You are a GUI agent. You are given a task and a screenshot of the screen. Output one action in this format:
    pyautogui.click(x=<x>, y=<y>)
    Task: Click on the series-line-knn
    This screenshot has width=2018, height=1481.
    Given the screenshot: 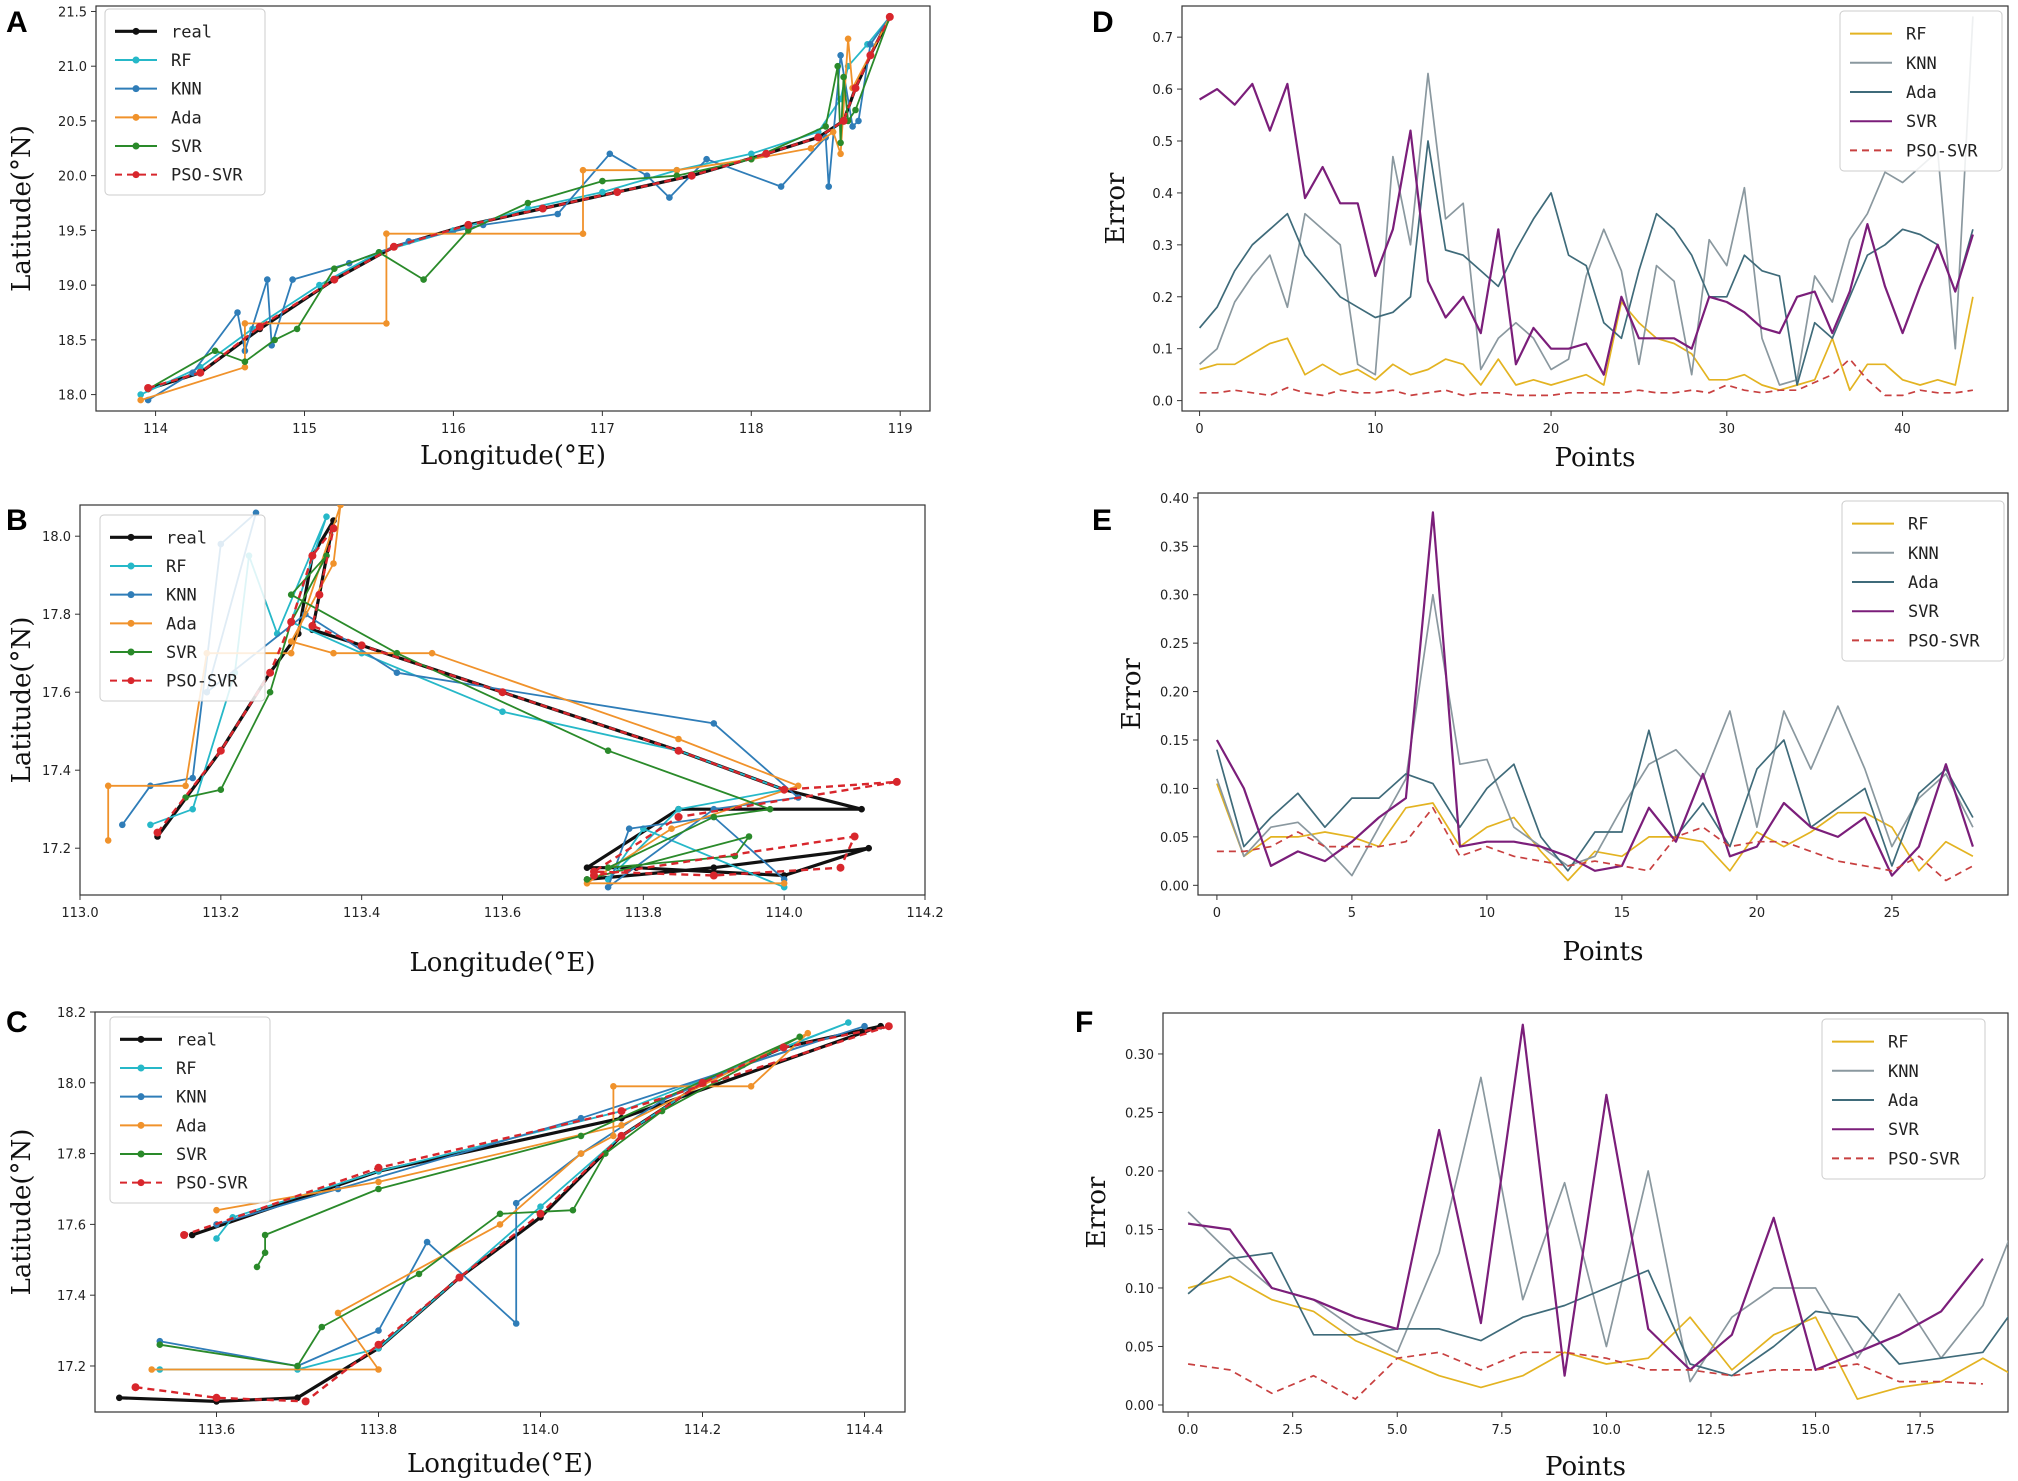 What is the action you would take?
    pyautogui.click(x=1597, y=1229)
    